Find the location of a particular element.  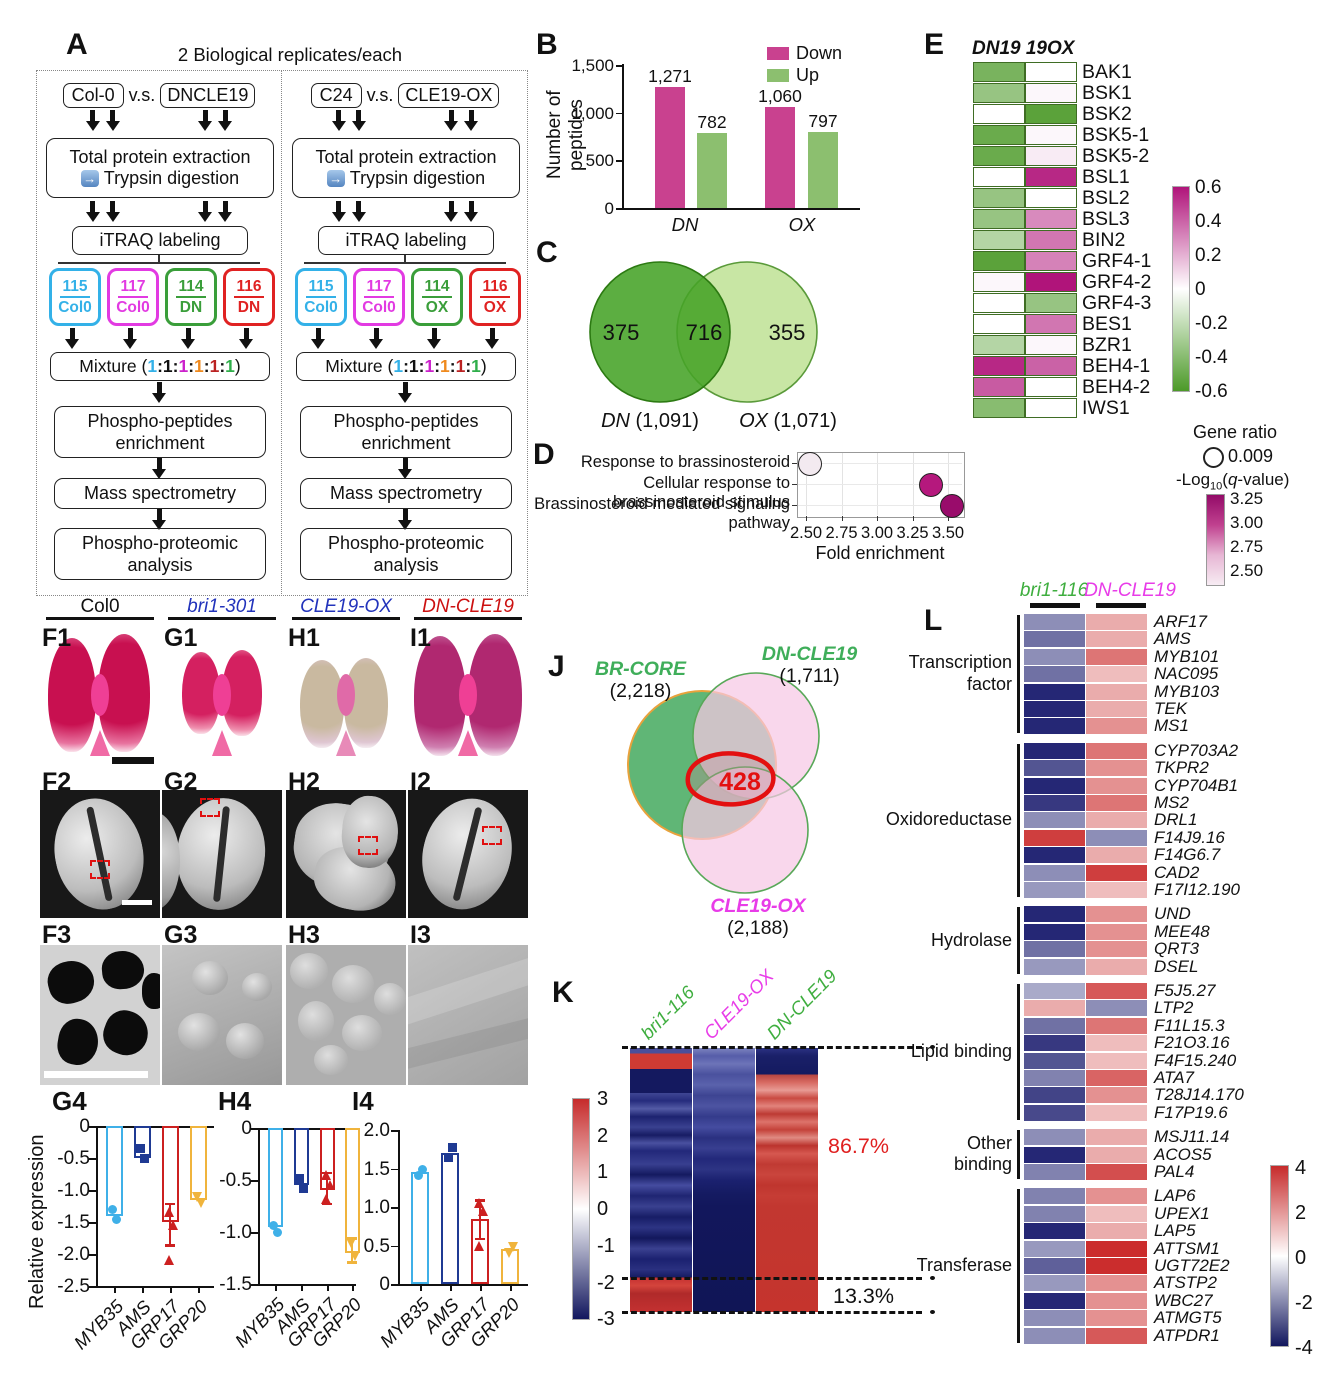

venn3-set-name: BR-CORE is located at coordinates (640, 669).